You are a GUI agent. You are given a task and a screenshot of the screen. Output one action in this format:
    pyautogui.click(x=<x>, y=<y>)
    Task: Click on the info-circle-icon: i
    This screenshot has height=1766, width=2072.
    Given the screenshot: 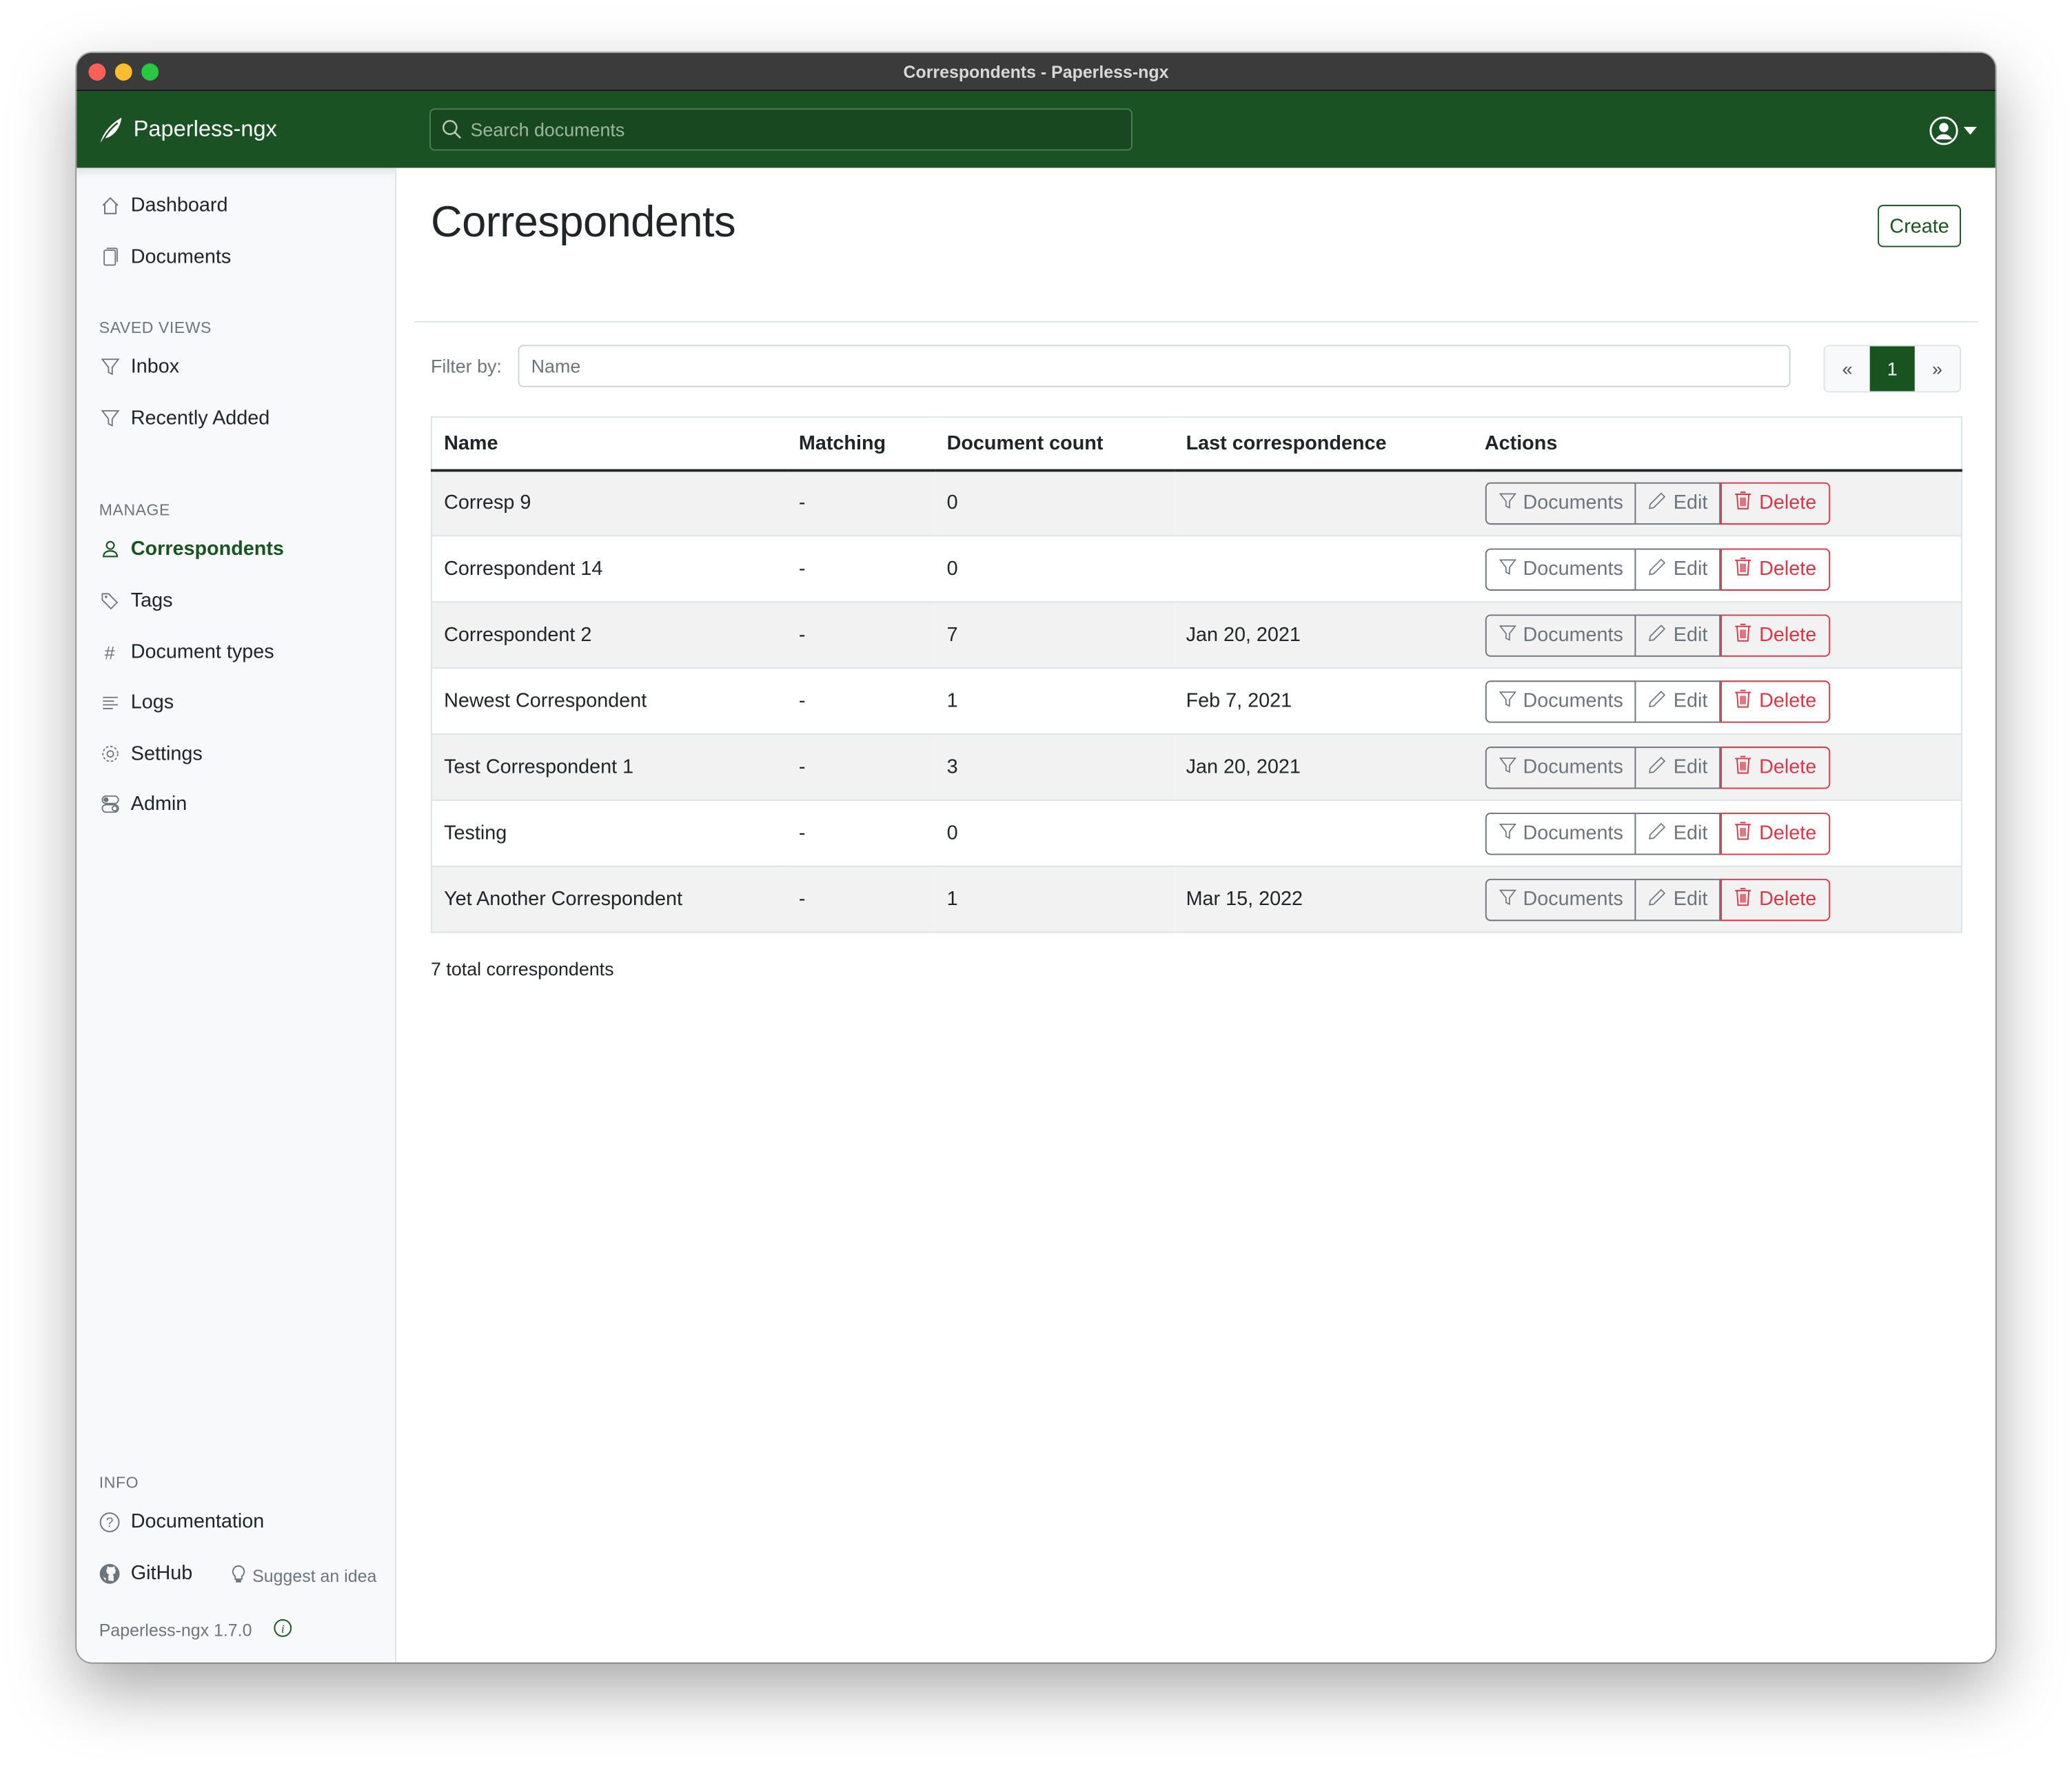 What is the action you would take?
    pyautogui.click(x=282, y=1630)
    